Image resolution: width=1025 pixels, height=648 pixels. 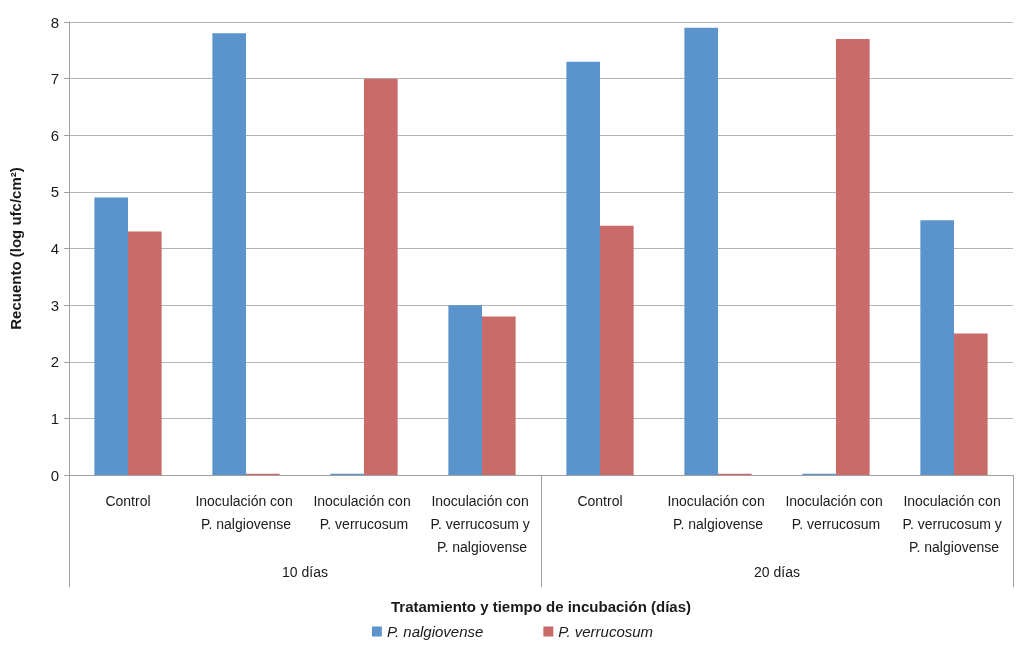 What do you see at coordinates (54, 135) in the screenshot?
I see `y-tick-label: 6` at bounding box center [54, 135].